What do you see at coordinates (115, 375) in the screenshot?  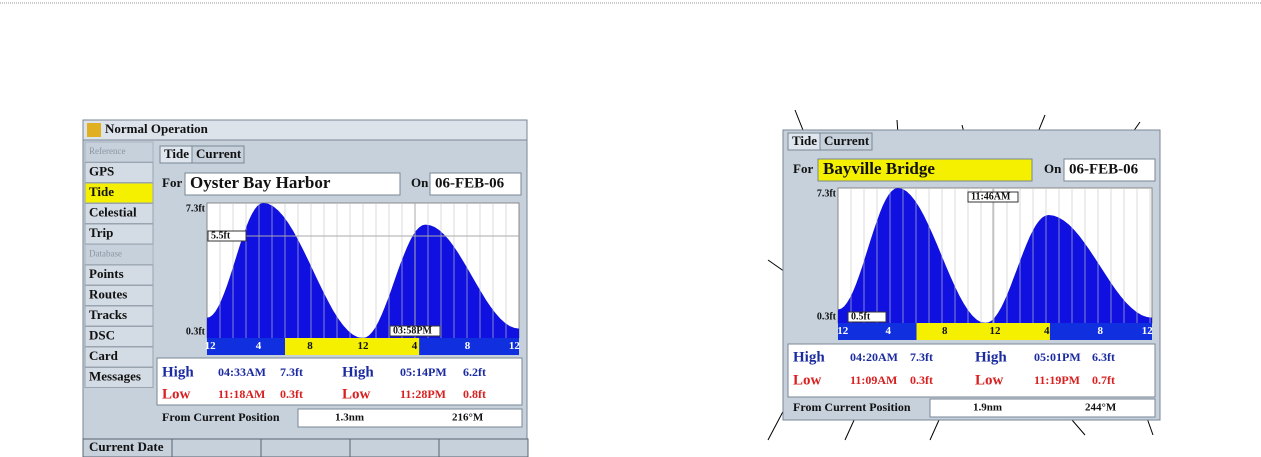 I see `menu-item: Messages` at bounding box center [115, 375].